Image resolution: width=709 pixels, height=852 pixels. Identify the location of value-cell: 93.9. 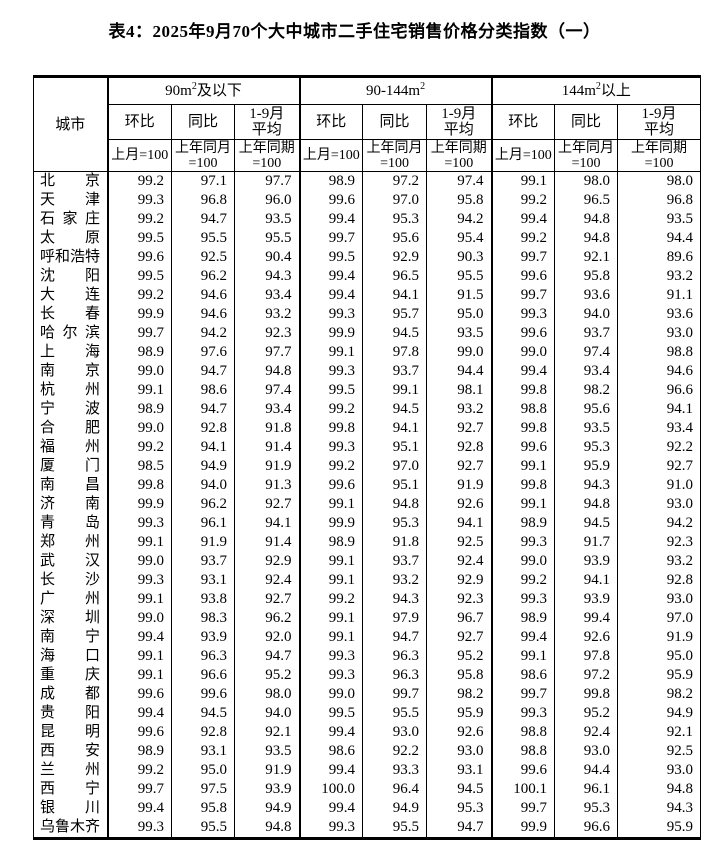
(586, 561).